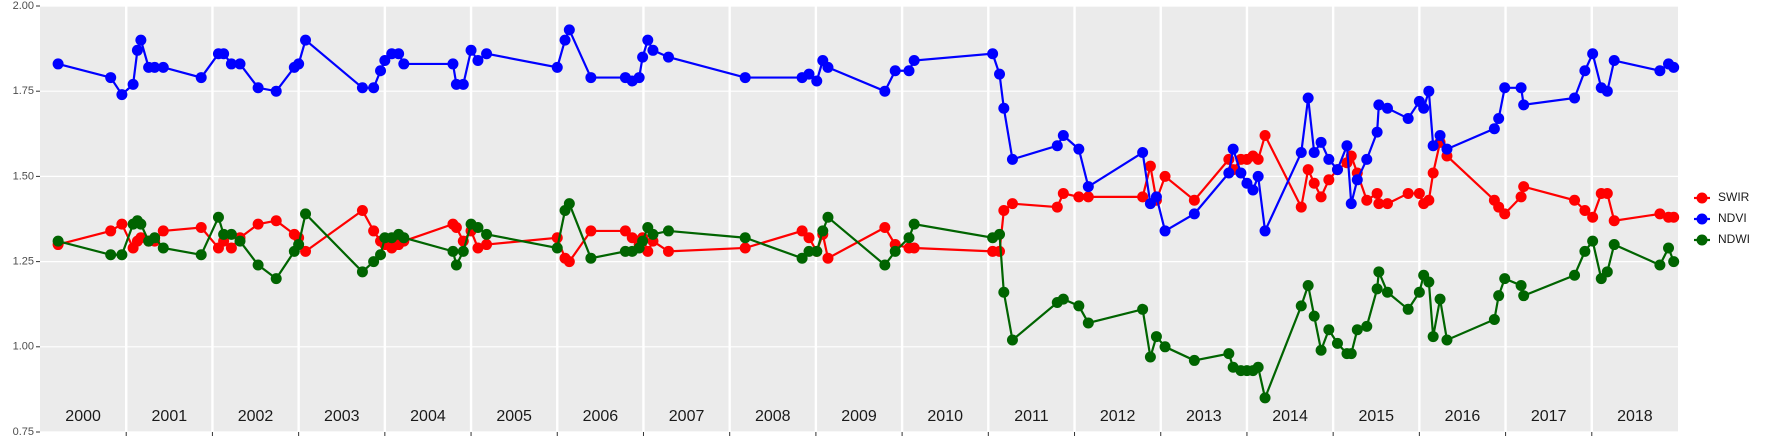  I want to click on year-label: 2006, so click(601, 416).